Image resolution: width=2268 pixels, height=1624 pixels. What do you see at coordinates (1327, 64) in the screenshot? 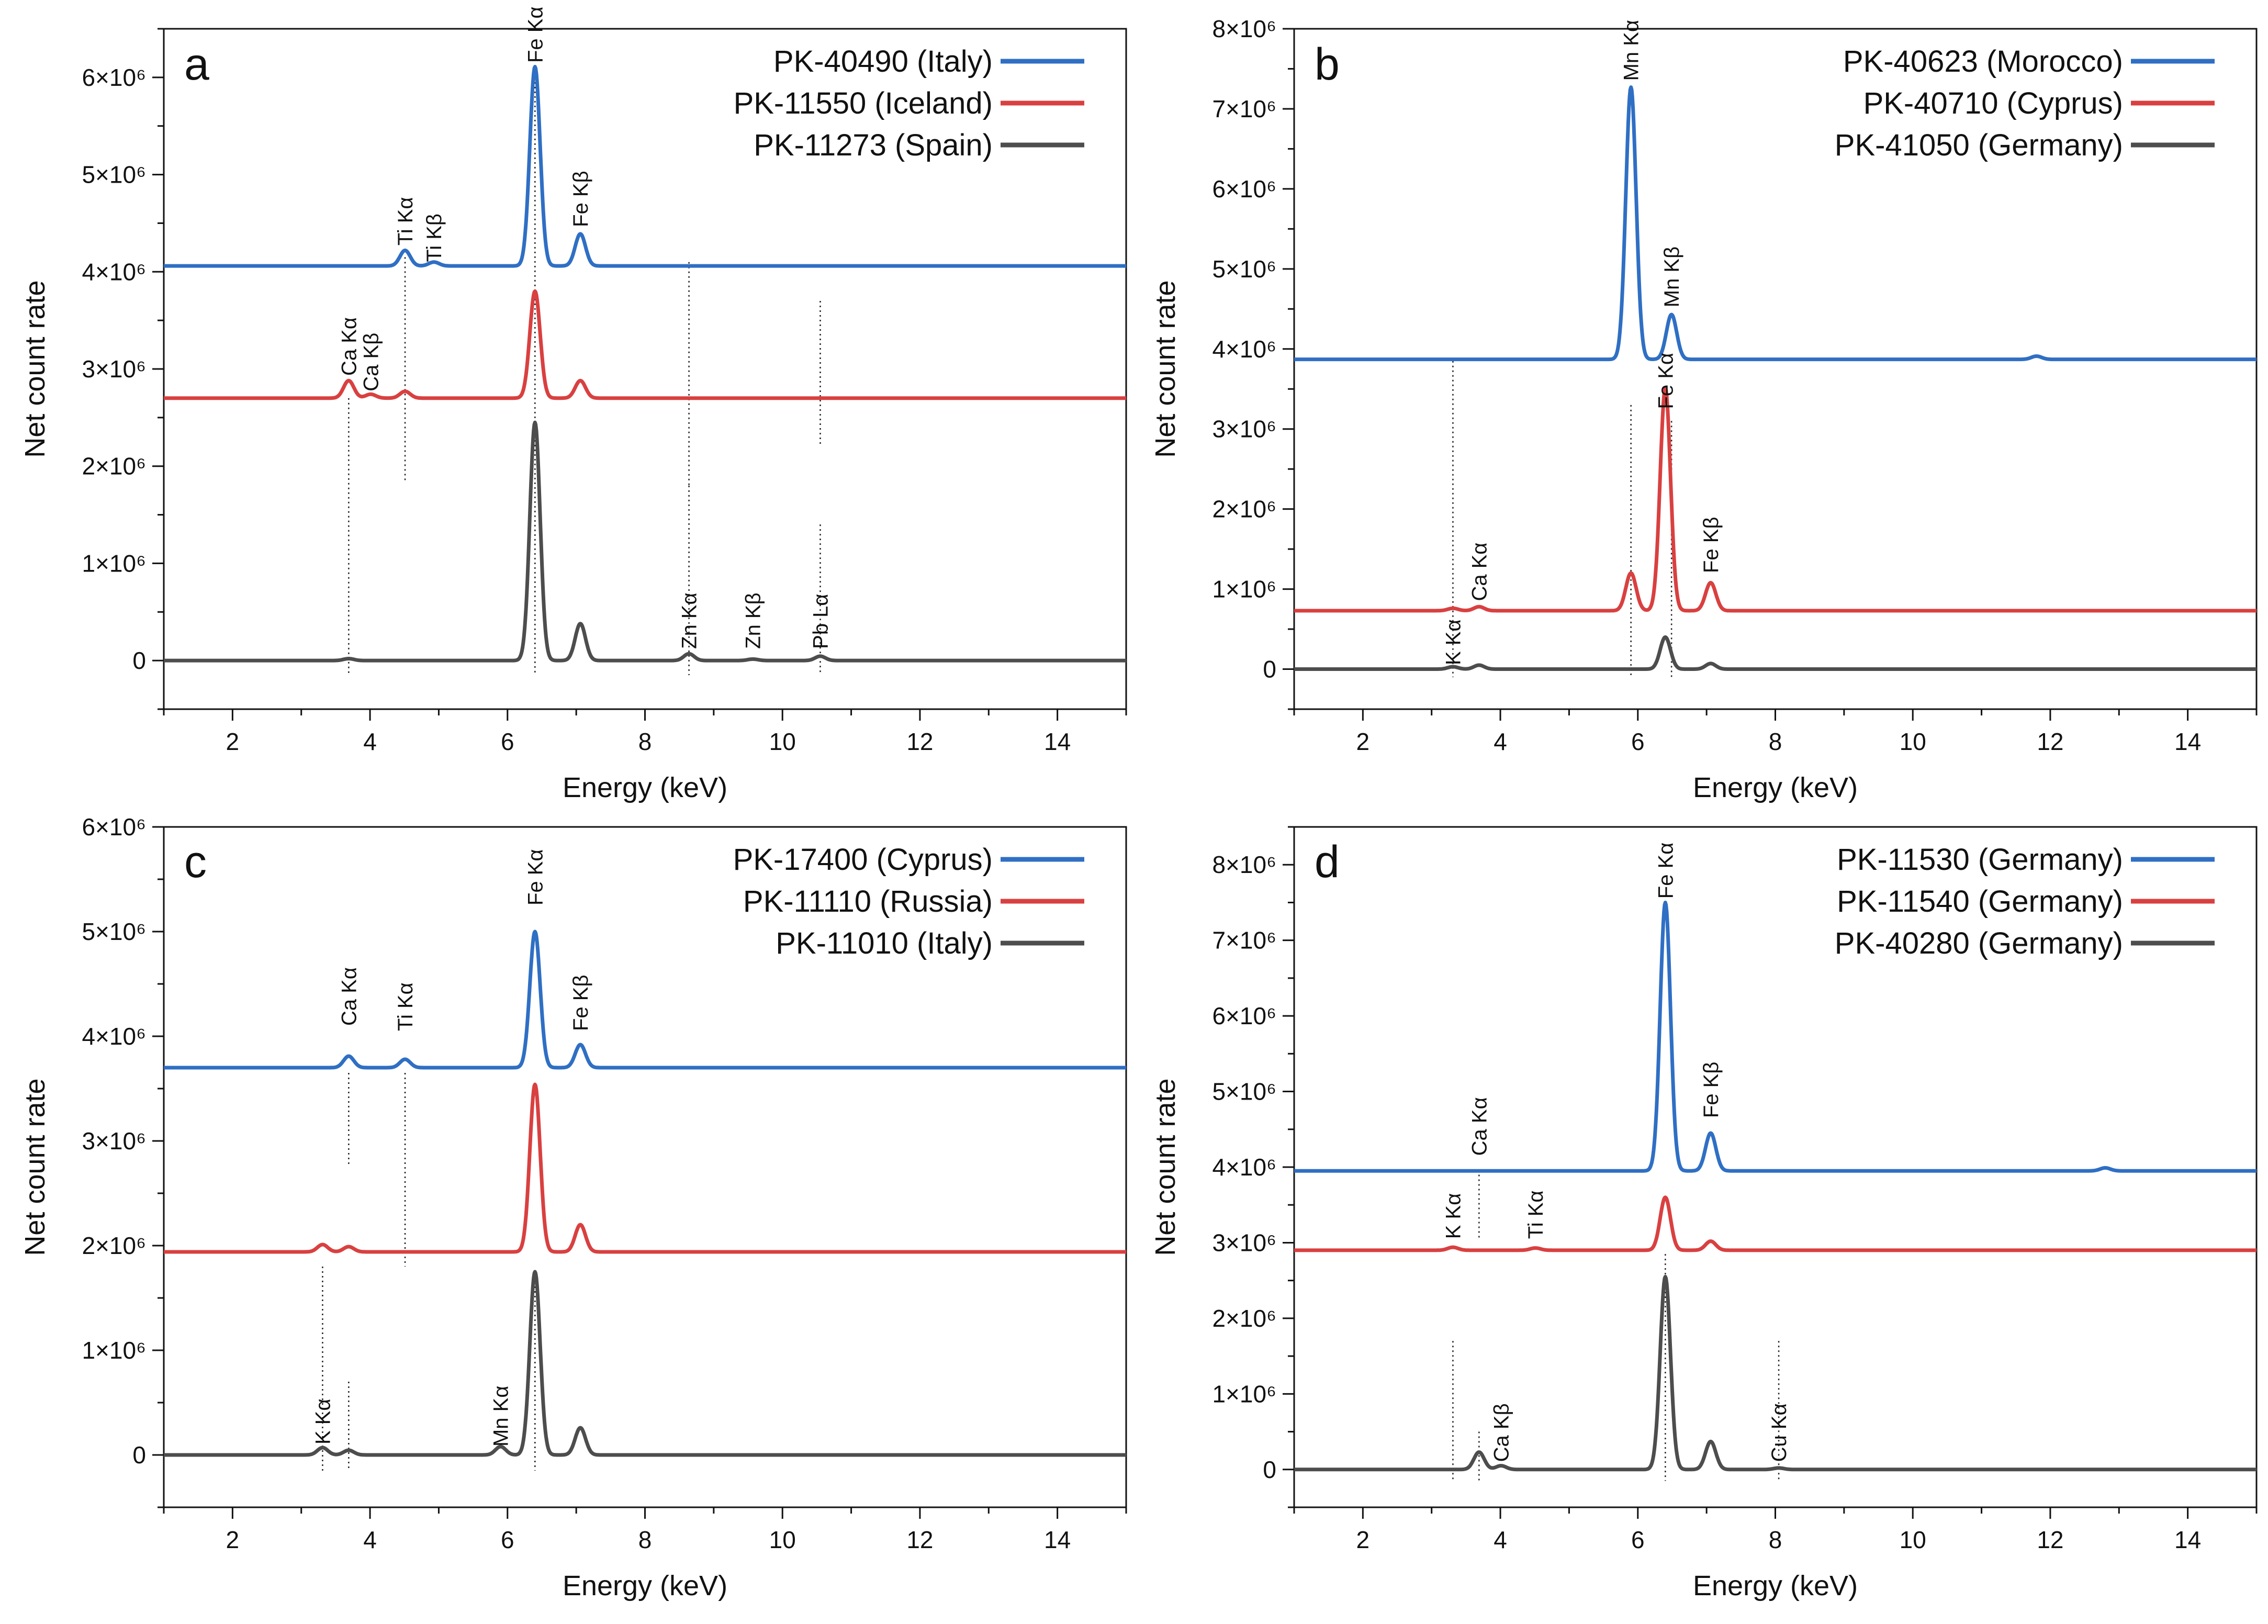
I see `panel-letter: b` at bounding box center [1327, 64].